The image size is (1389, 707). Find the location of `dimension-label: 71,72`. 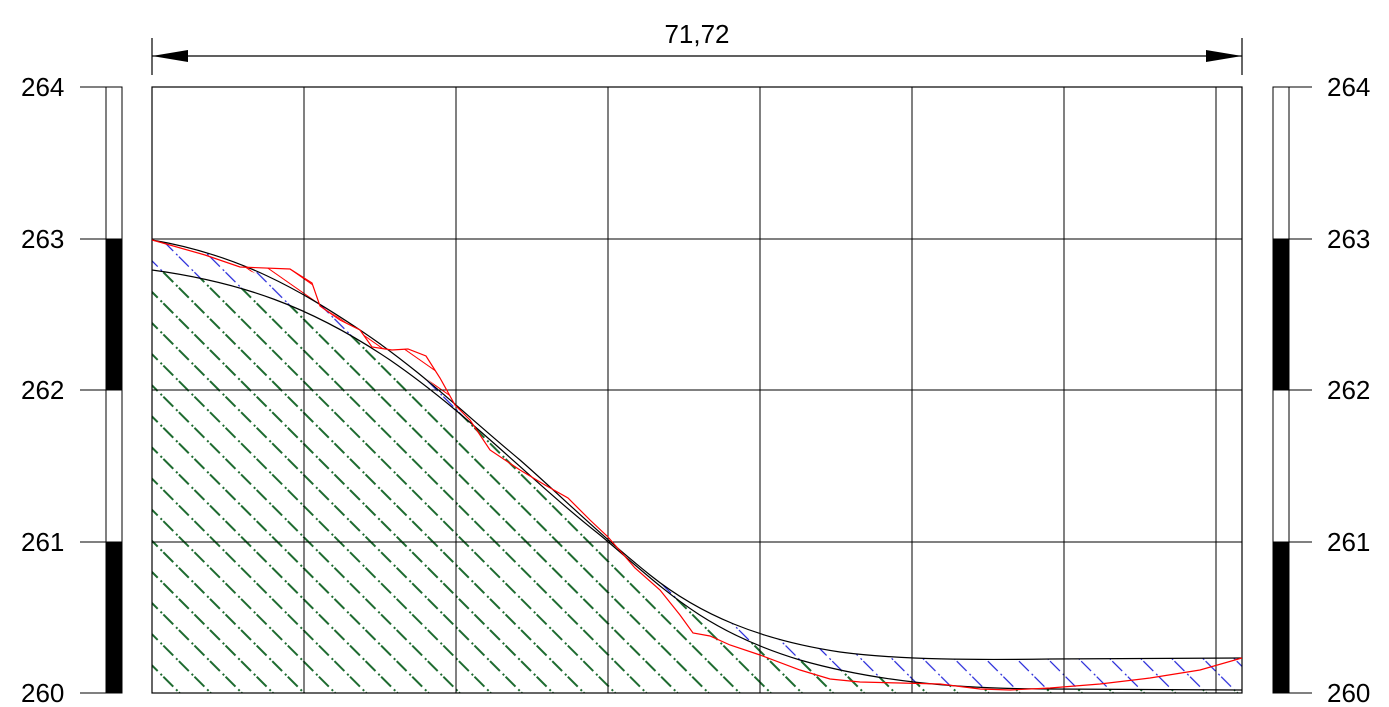

dimension-label: 71,72 is located at coordinates (696, 34).